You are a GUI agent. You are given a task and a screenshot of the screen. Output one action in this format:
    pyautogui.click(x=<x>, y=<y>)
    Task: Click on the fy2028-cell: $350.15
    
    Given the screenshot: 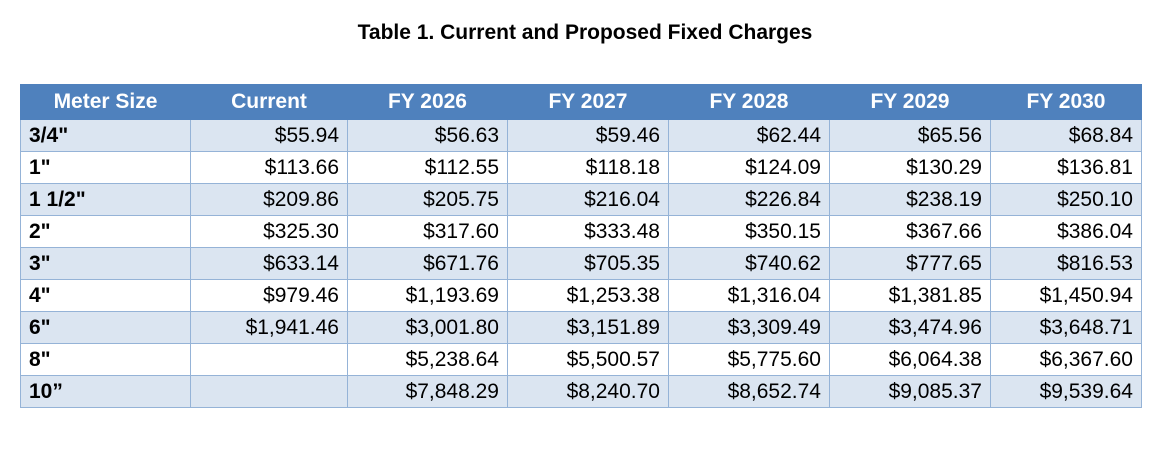 What is the action you would take?
    pyautogui.click(x=749, y=231)
    